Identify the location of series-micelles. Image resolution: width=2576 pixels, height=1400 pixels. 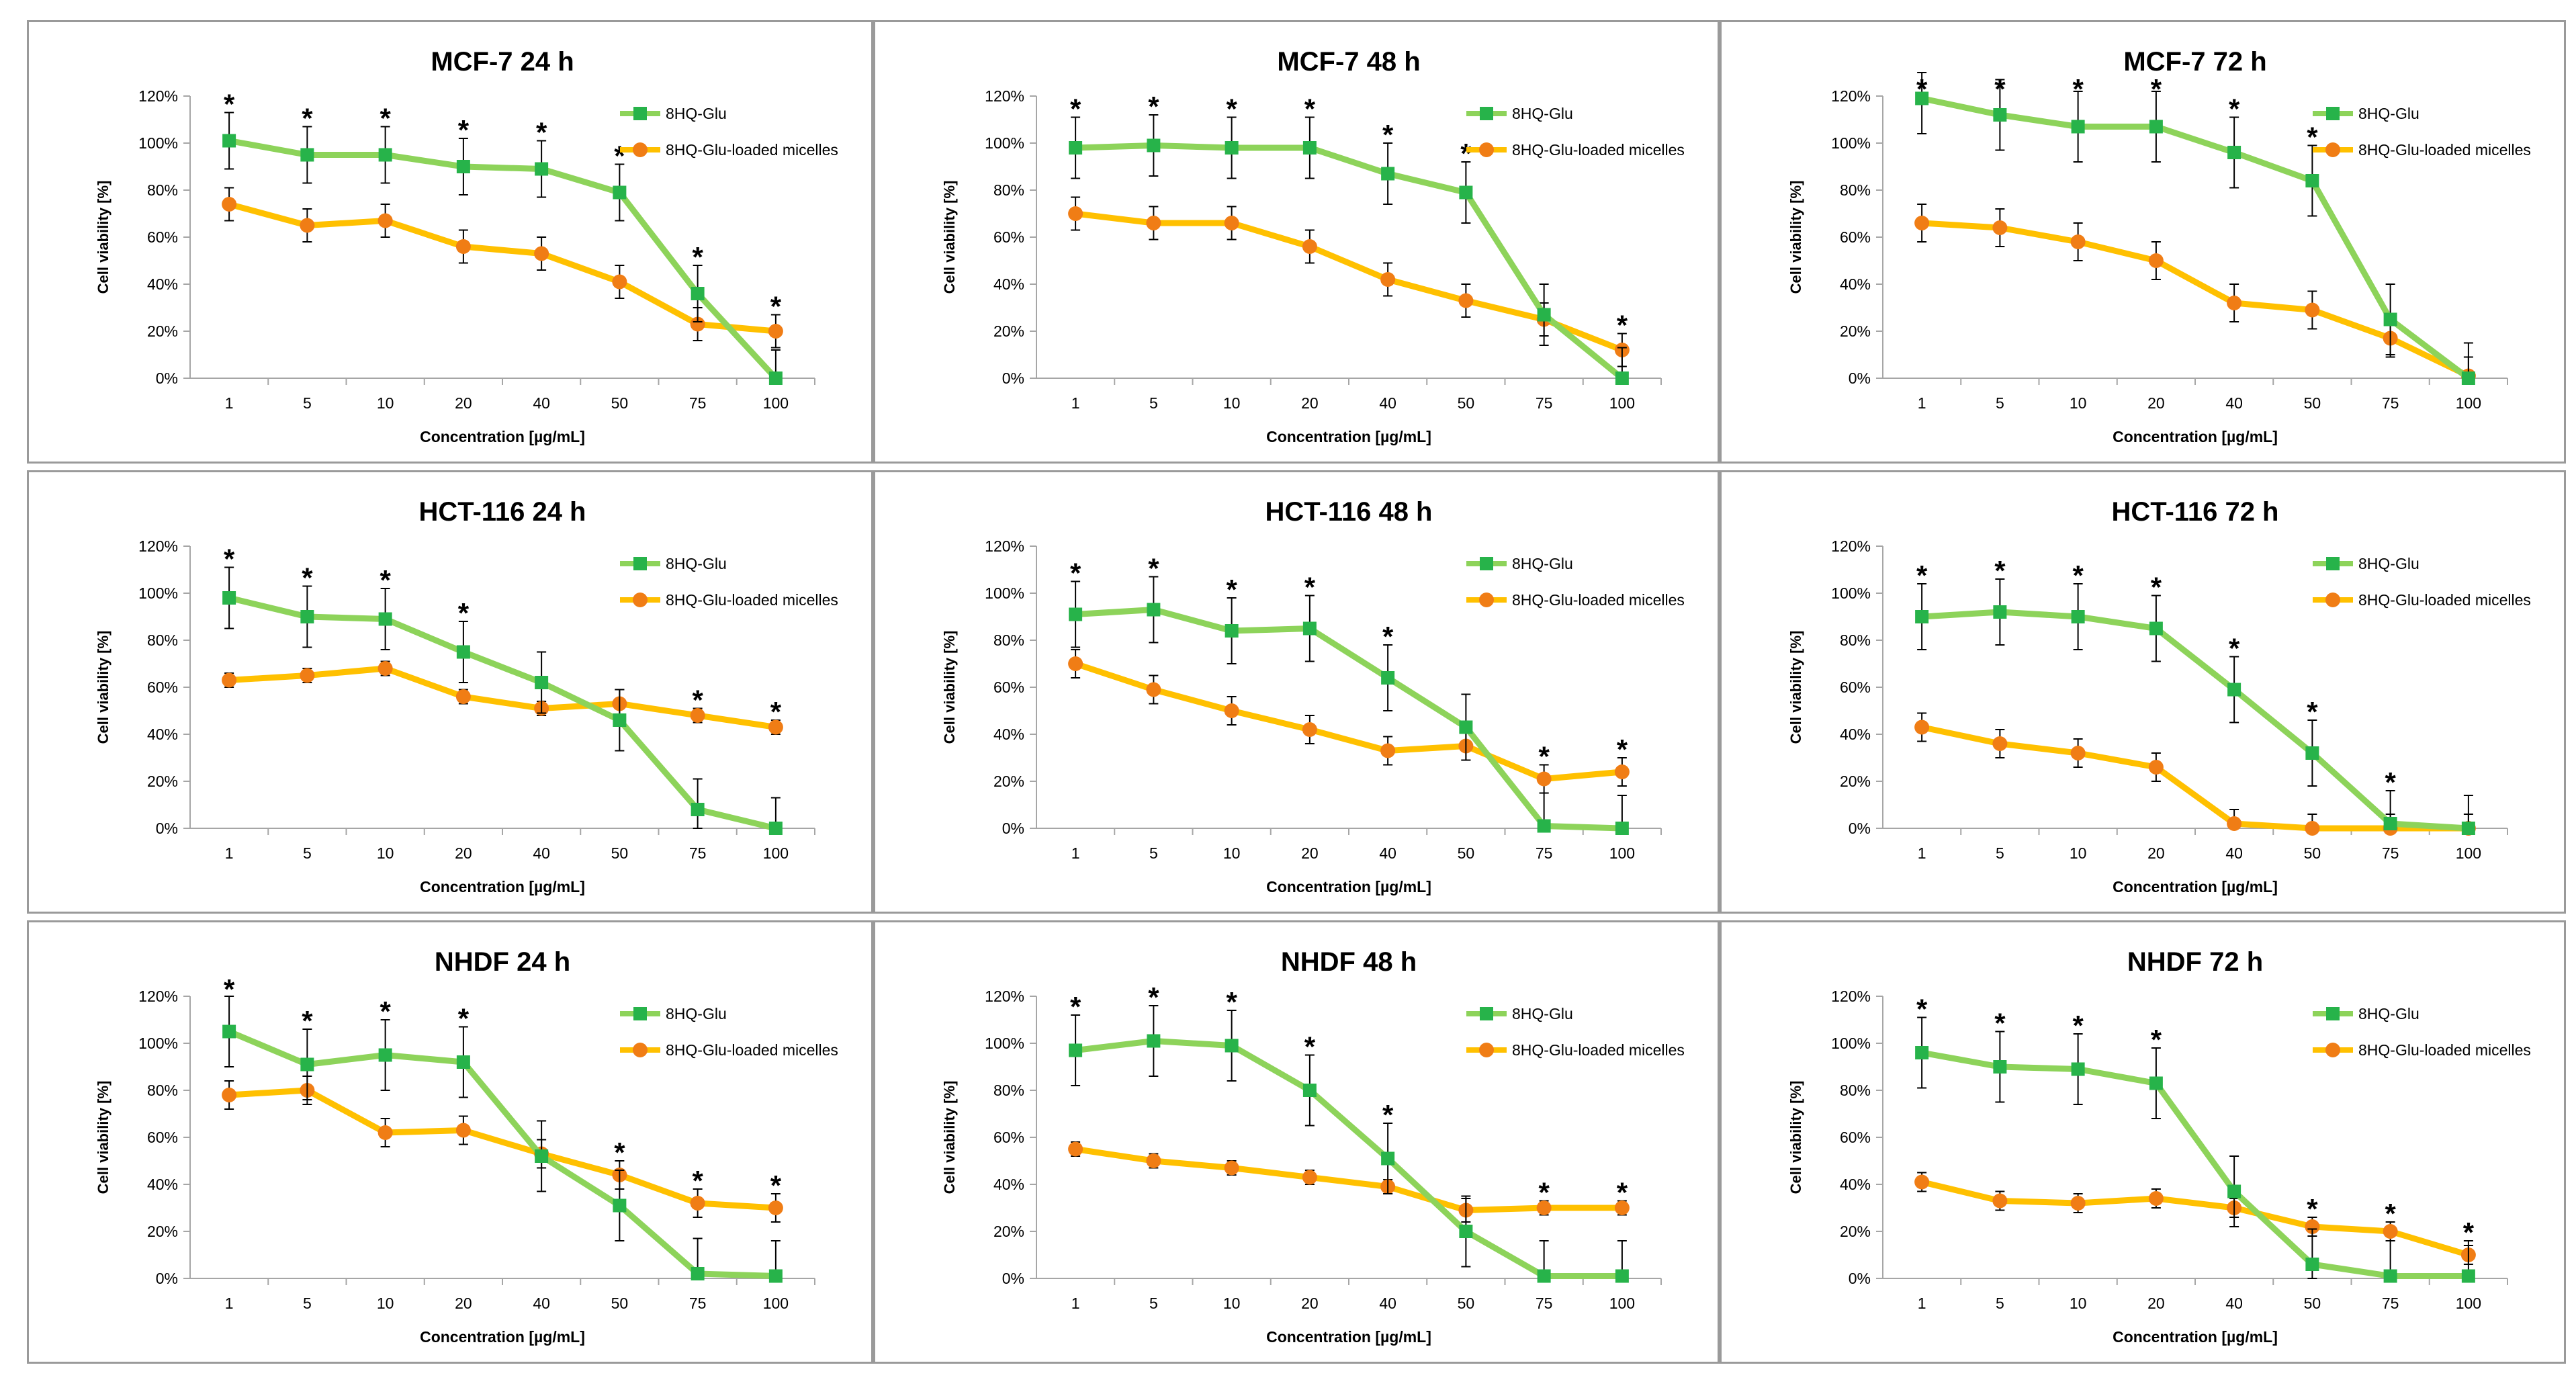
(2195, 294).